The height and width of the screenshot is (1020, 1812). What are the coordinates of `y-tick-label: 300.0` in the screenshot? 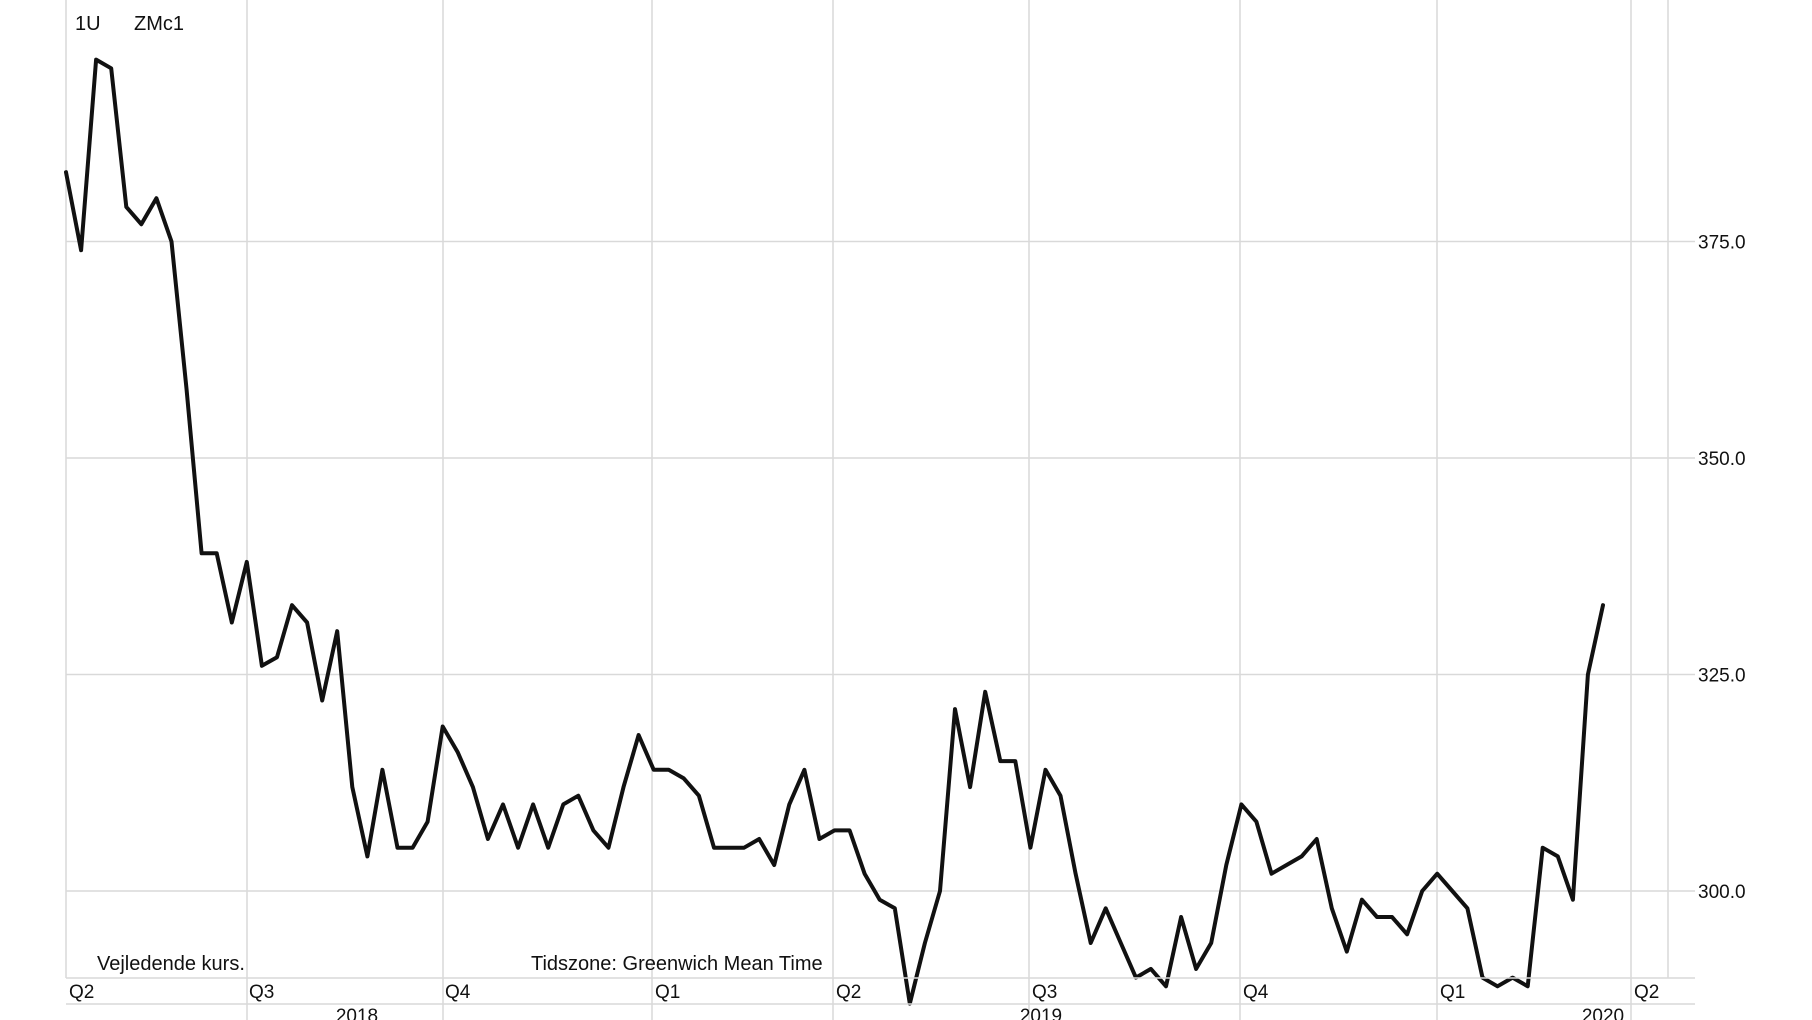 It's located at (1722, 892).